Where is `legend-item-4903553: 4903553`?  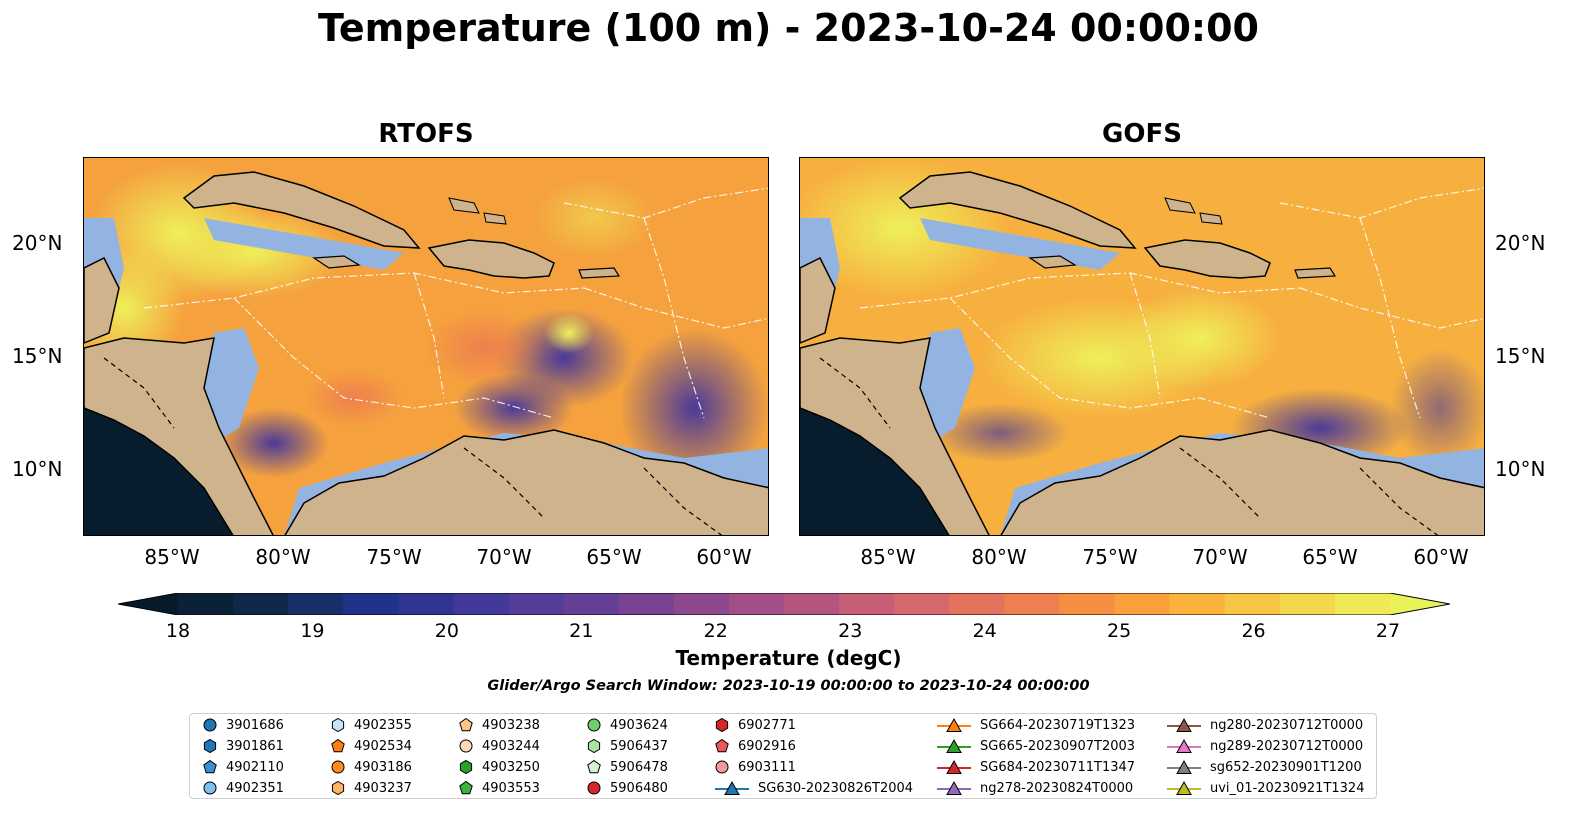 legend-item-4903553: 4903553 is located at coordinates (499, 788).